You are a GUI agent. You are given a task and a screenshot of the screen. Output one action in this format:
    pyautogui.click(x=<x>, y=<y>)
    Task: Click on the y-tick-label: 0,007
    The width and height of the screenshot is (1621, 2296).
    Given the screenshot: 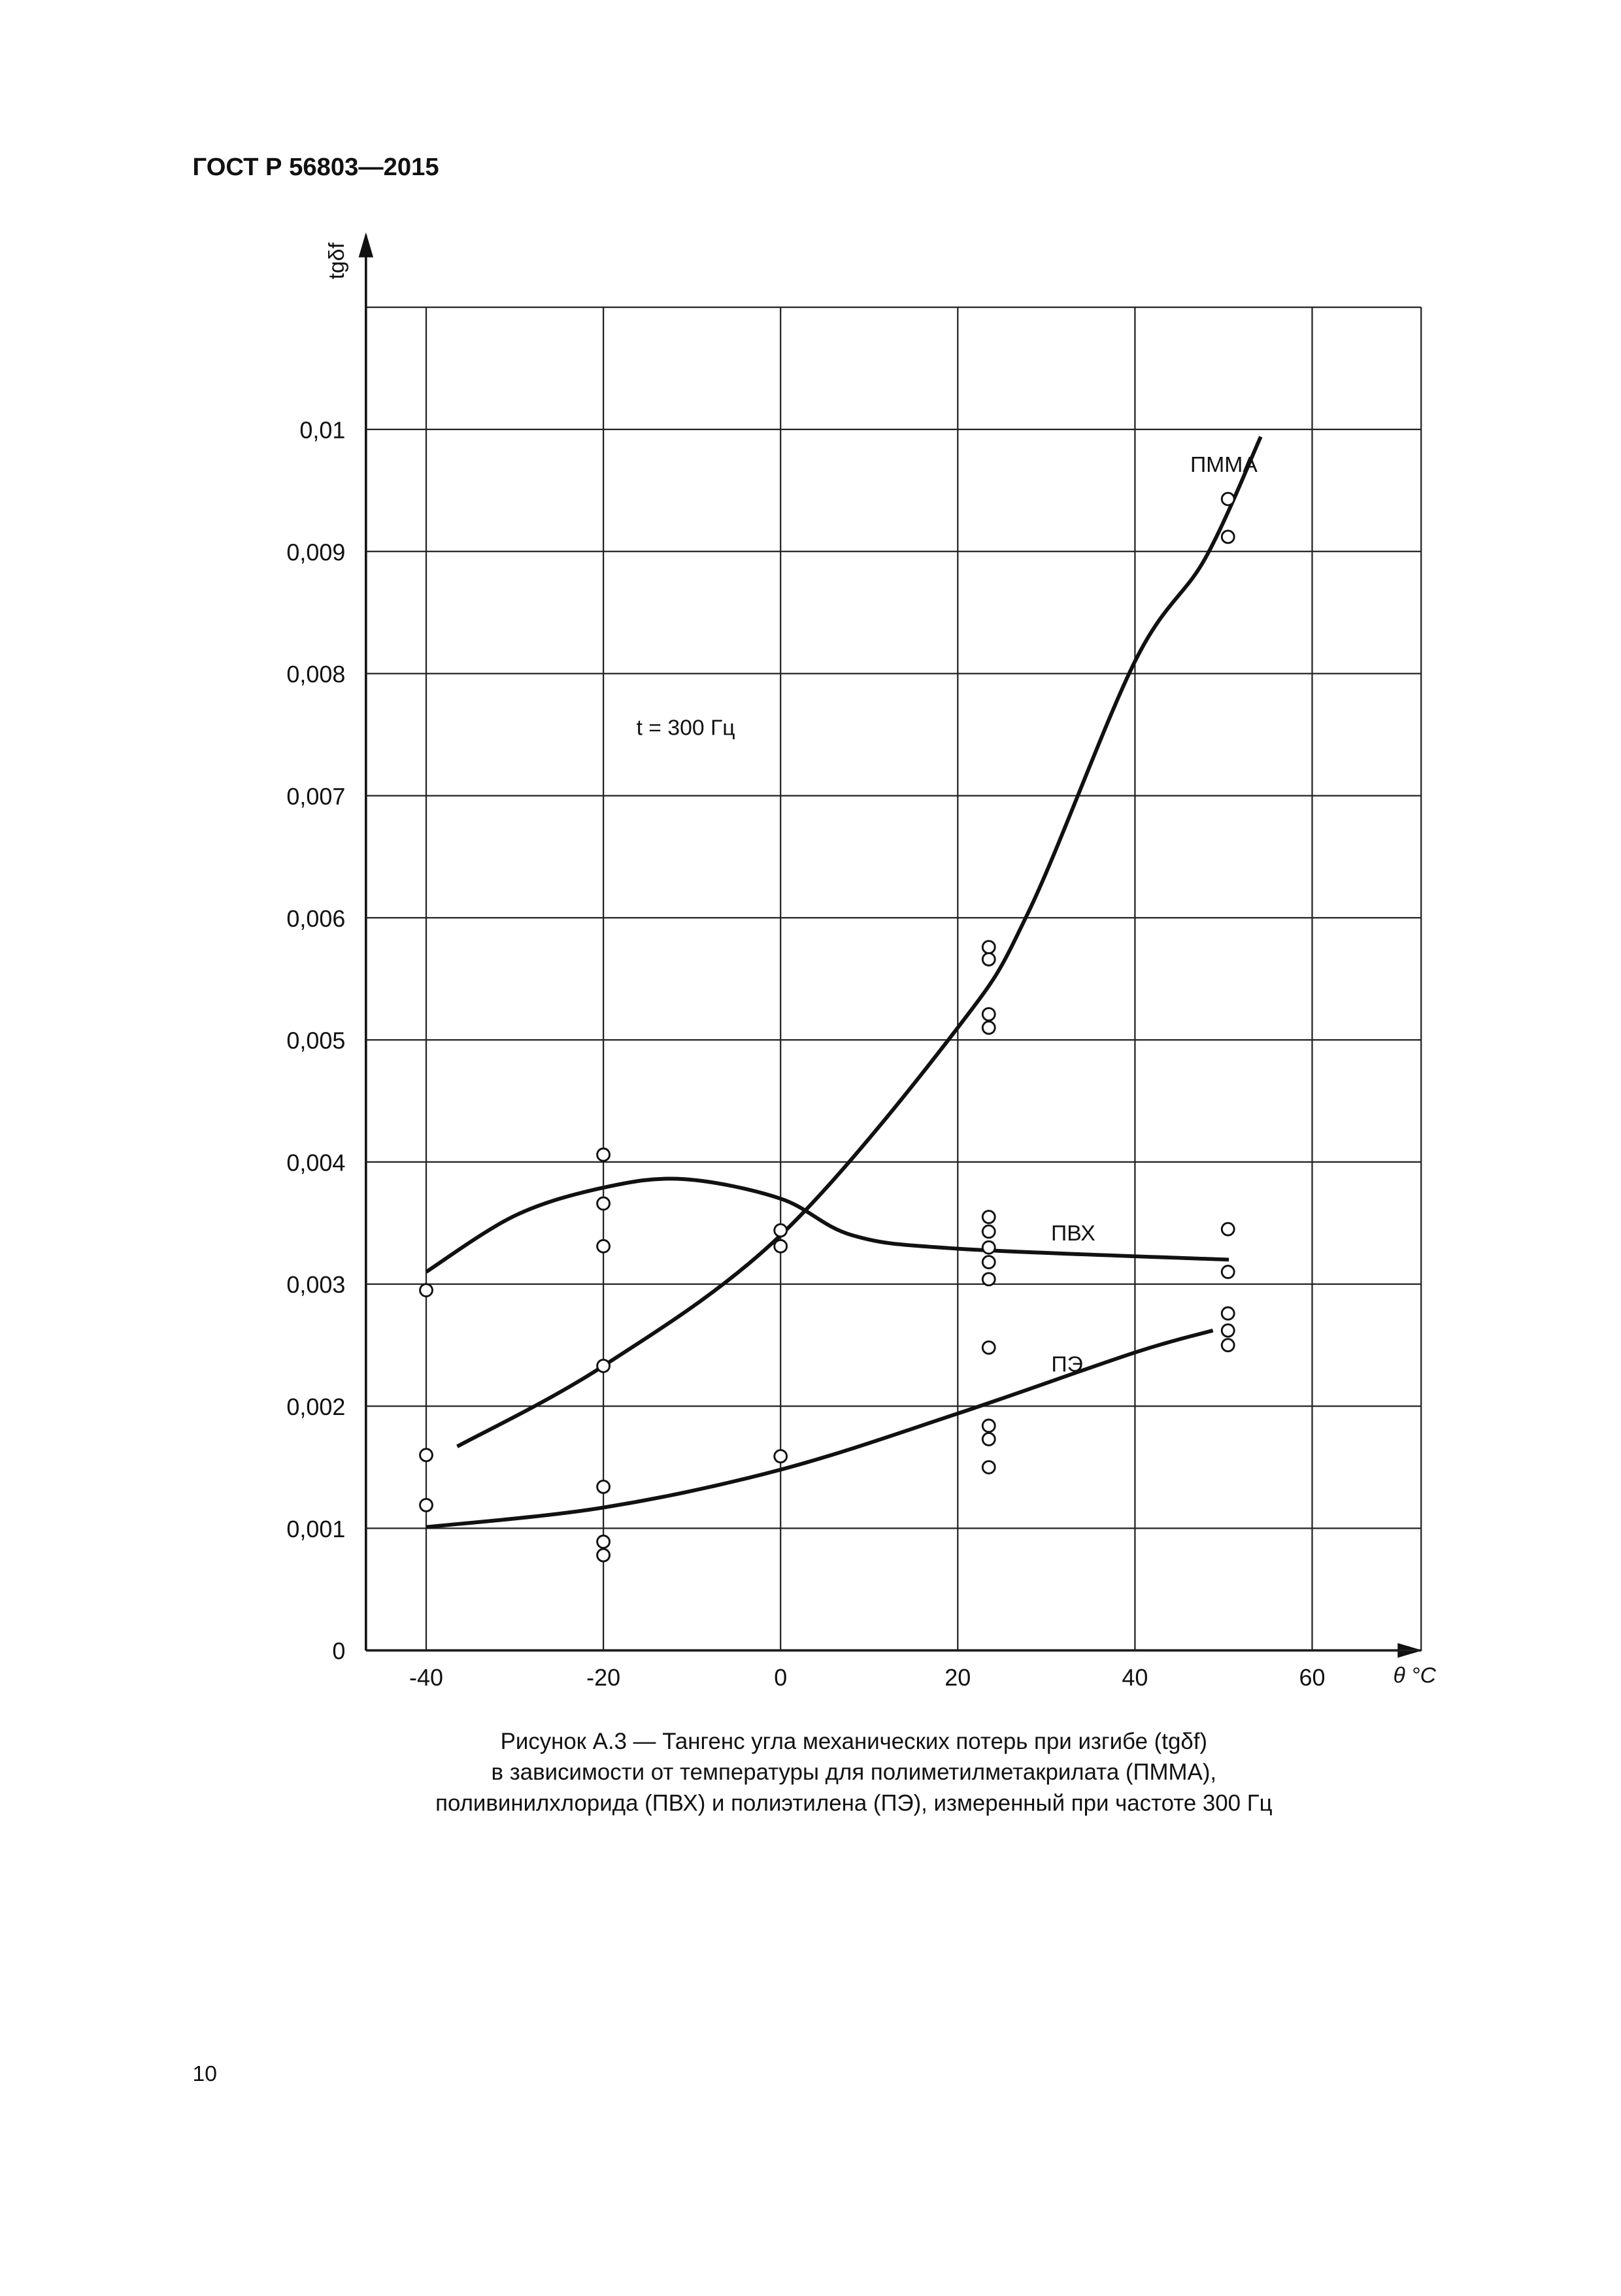 What is the action you would take?
    pyautogui.click(x=316, y=796)
    